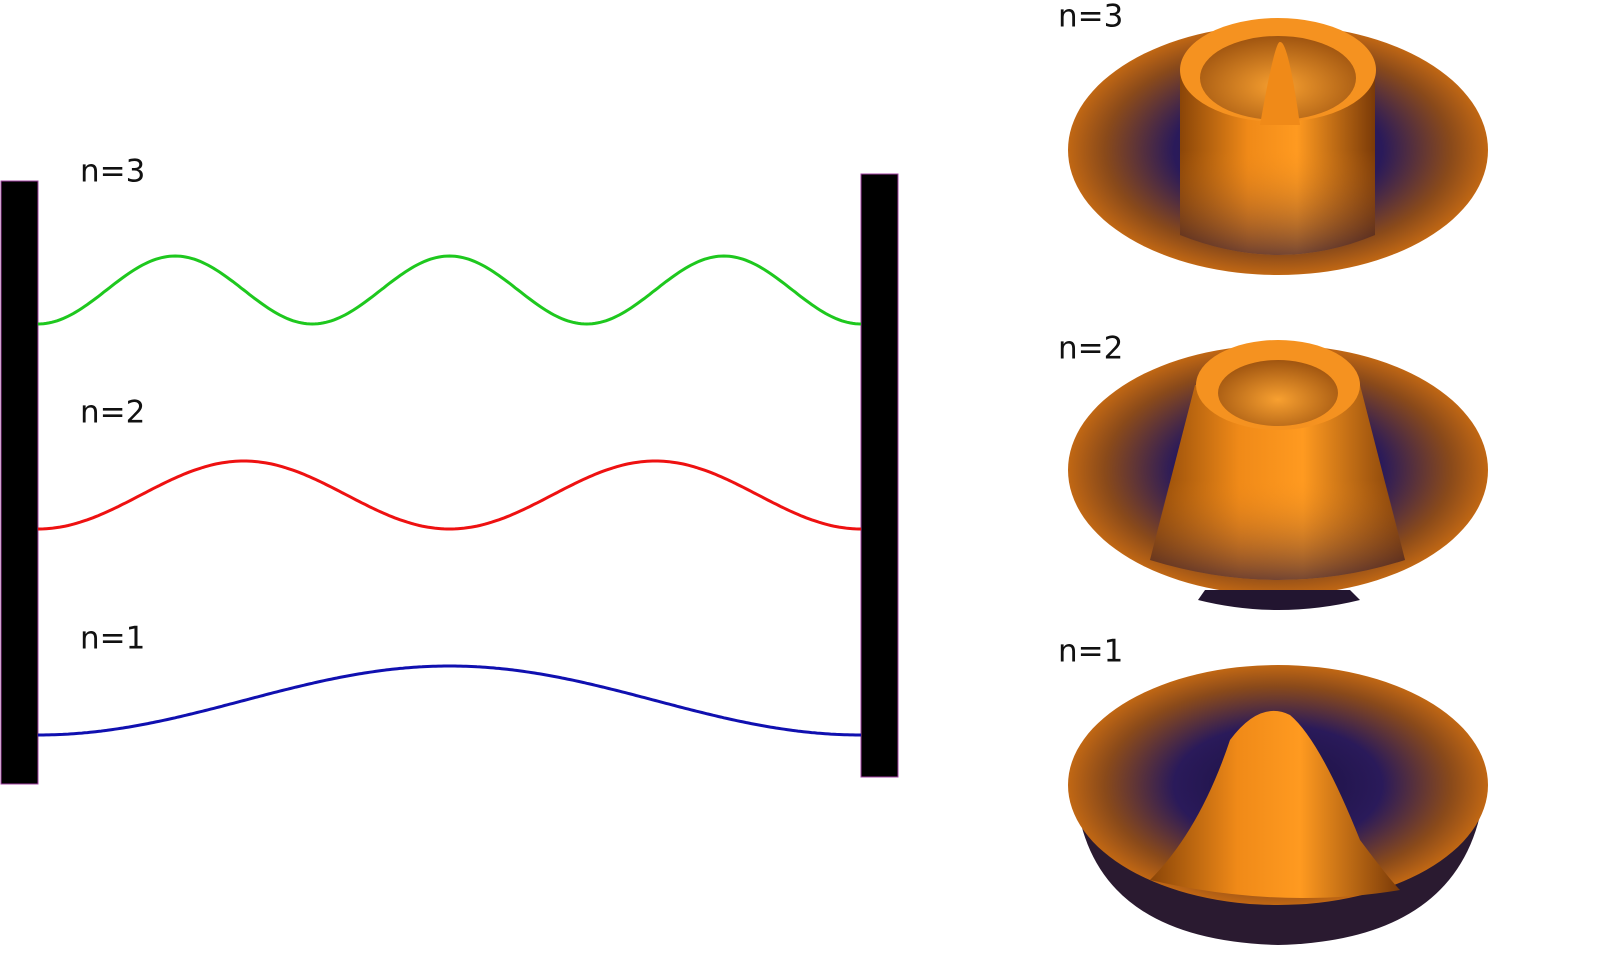 This screenshot has height=966, width=1600. What do you see at coordinates (19, 482) in the screenshot?
I see `left-wall` at bounding box center [19, 482].